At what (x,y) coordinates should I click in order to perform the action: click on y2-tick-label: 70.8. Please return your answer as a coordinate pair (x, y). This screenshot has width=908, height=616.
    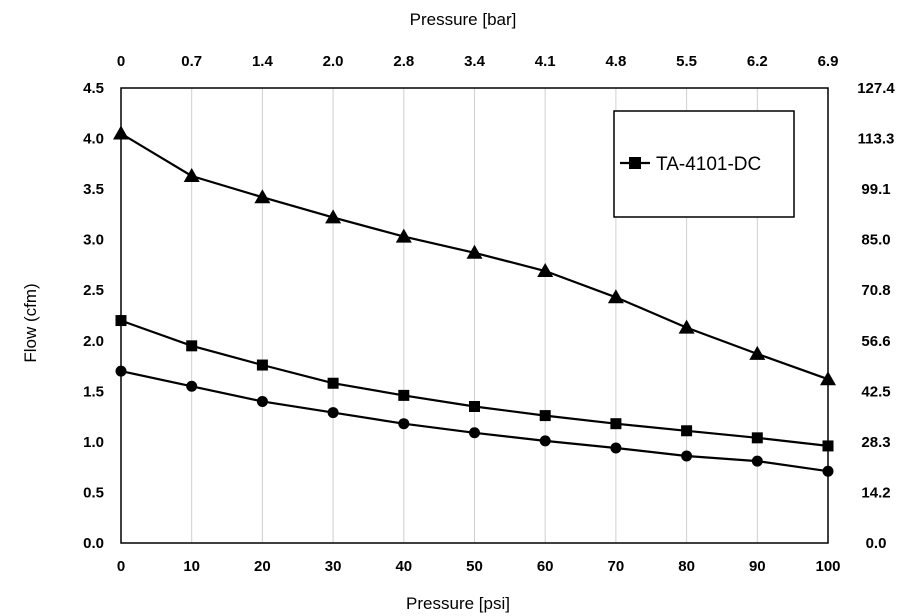
    Looking at the image, I should click on (875, 290).